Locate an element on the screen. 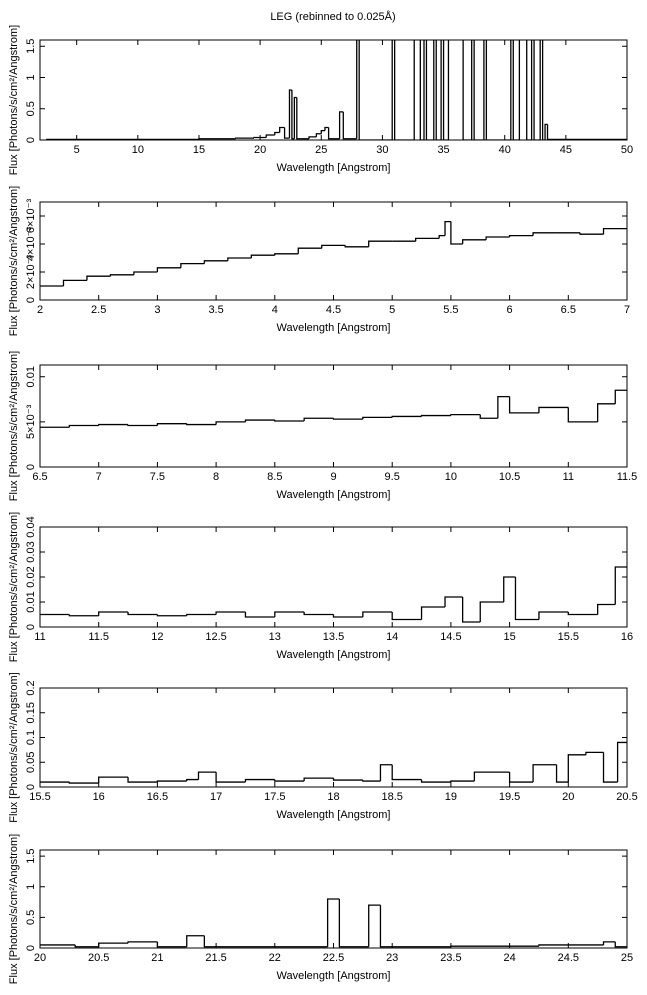 The height and width of the screenshot is (995, 647). x-tick-label: 9.5 is located at coordinates (392, 477).